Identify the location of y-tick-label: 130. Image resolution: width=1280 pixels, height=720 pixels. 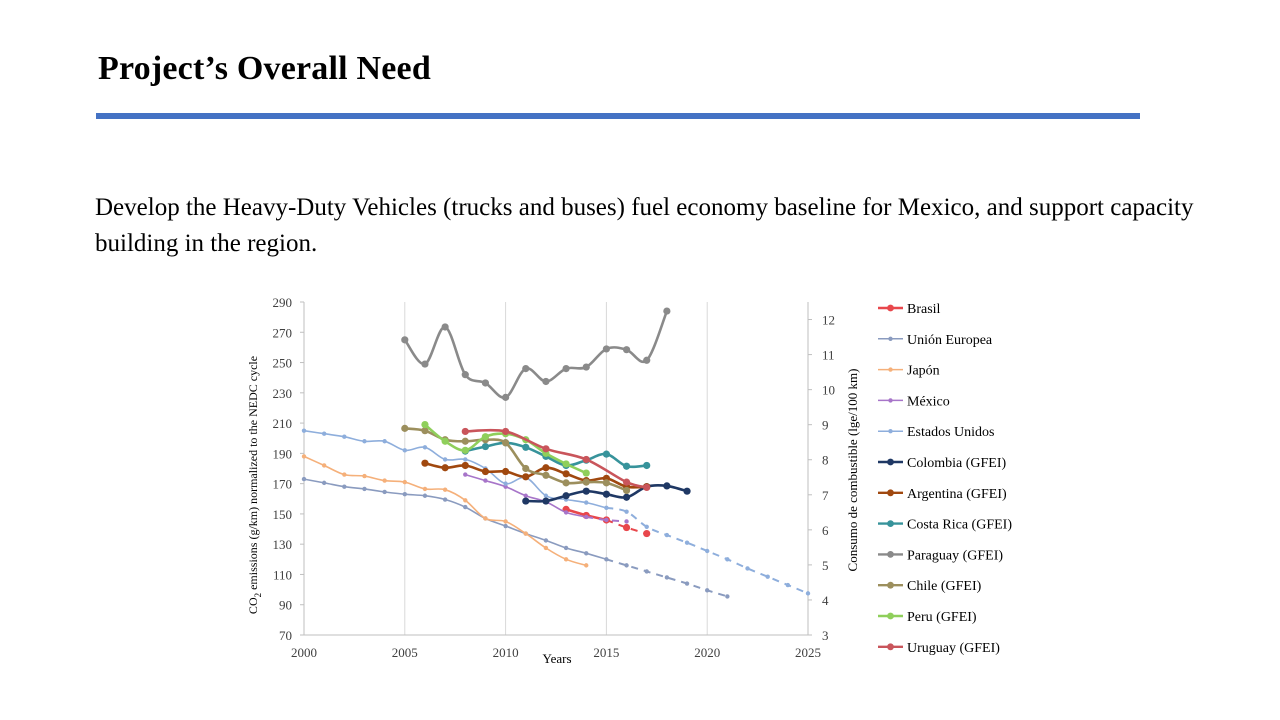
(283, 544).